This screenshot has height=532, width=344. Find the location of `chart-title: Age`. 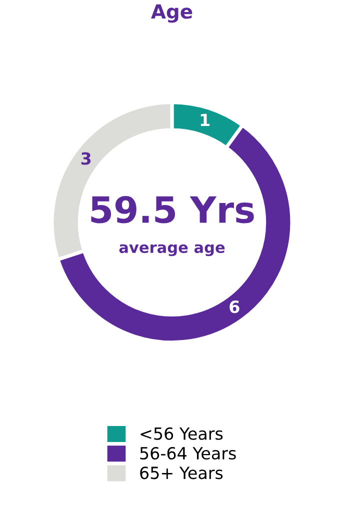

chart-title: Age is located at coordinates (171, 13).